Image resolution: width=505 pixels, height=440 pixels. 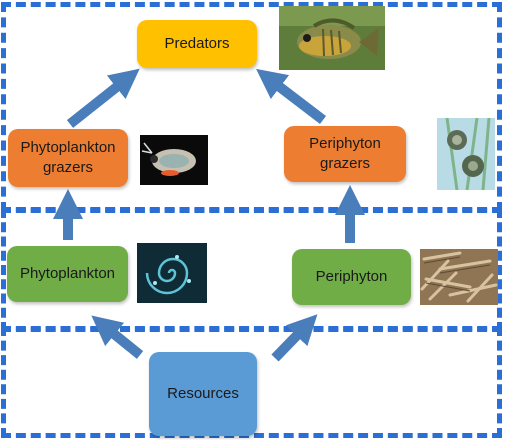 I want to click on daphnia-photo, so click(x=174, y=160).